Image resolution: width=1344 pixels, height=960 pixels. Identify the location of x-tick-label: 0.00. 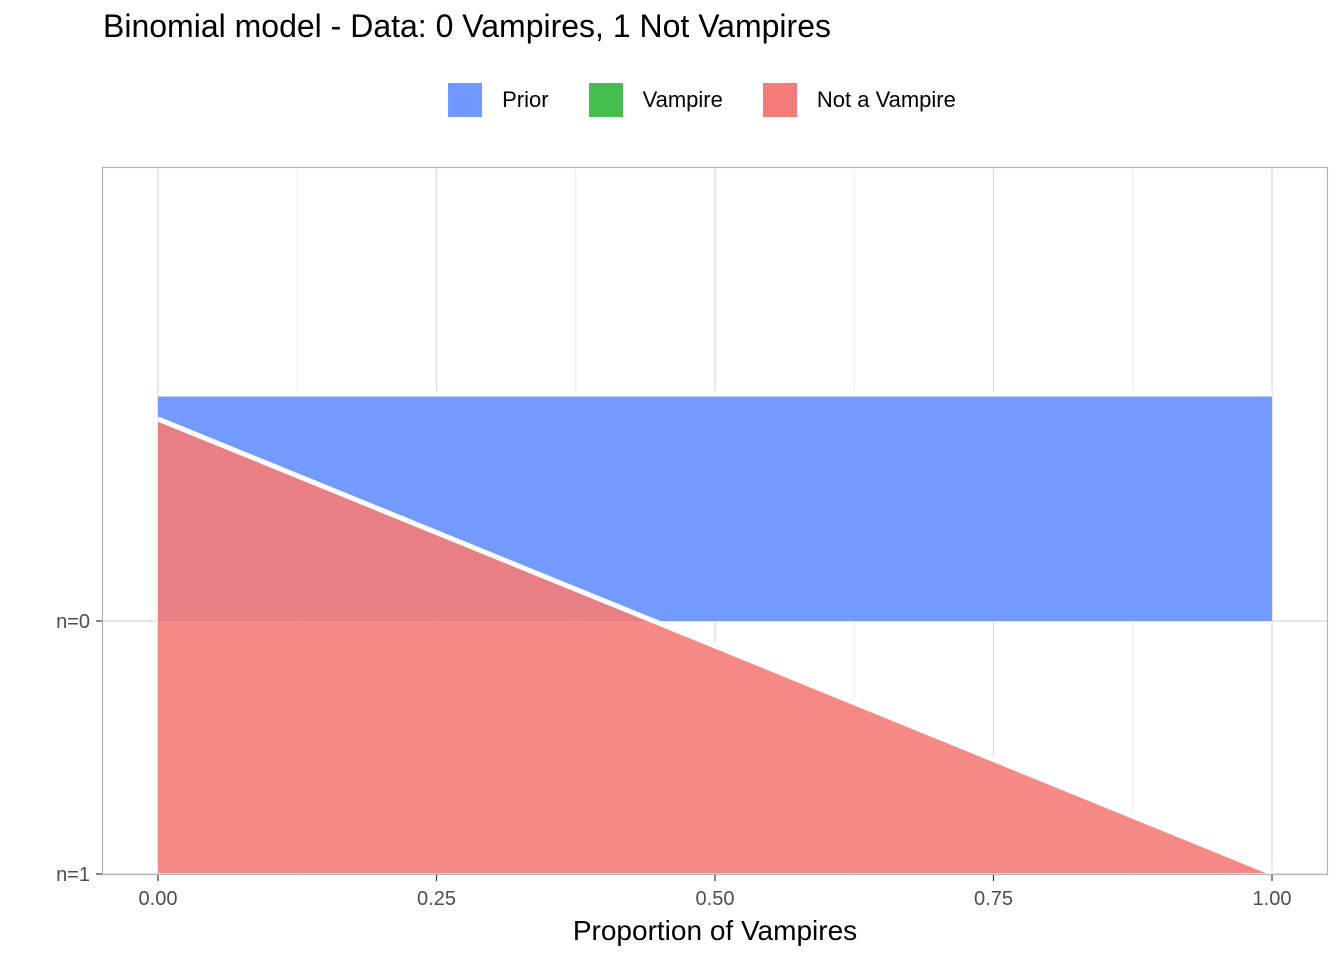
(158, 899).